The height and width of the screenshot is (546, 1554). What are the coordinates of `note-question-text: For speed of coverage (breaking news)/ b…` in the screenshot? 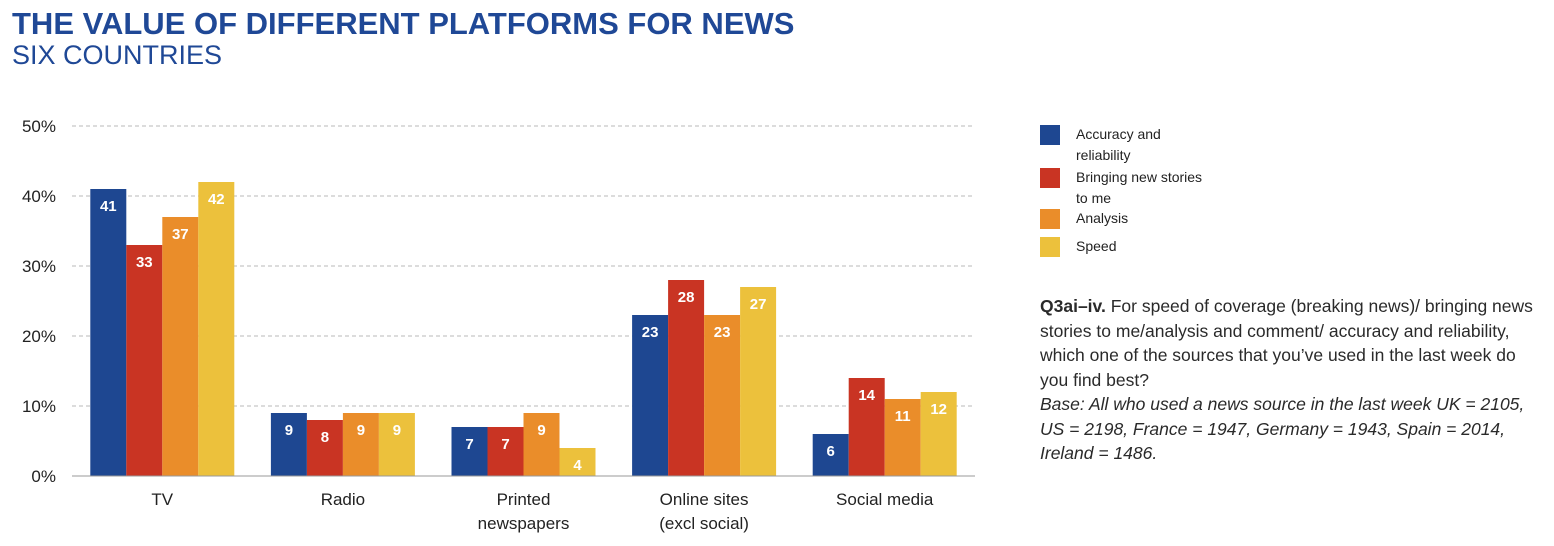 It's located at (1286, 343).